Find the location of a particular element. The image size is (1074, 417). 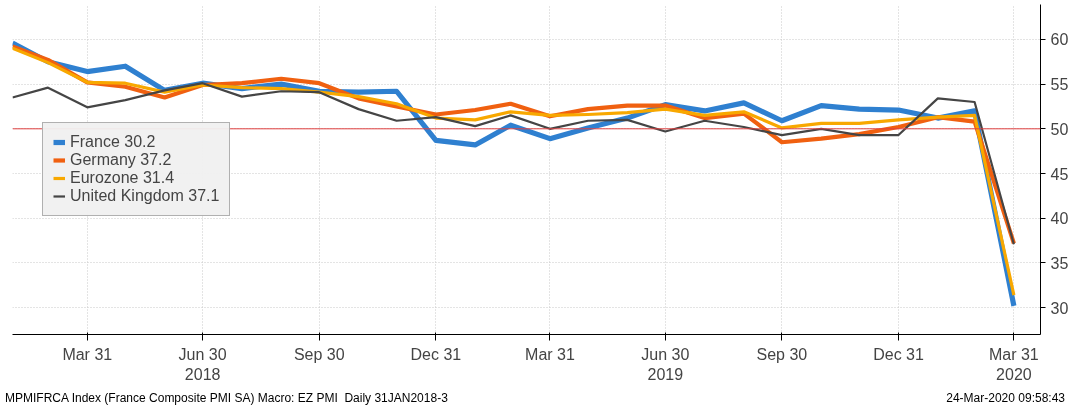

y-tick-label: 55 is located at coordinates (1059, 85).